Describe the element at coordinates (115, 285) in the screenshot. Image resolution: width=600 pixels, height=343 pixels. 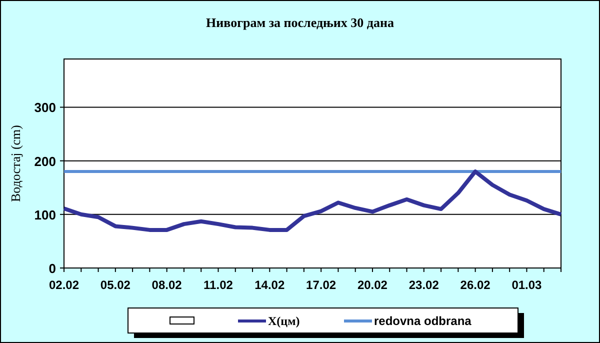
I see `x-tick-label: 05.02` at that location.